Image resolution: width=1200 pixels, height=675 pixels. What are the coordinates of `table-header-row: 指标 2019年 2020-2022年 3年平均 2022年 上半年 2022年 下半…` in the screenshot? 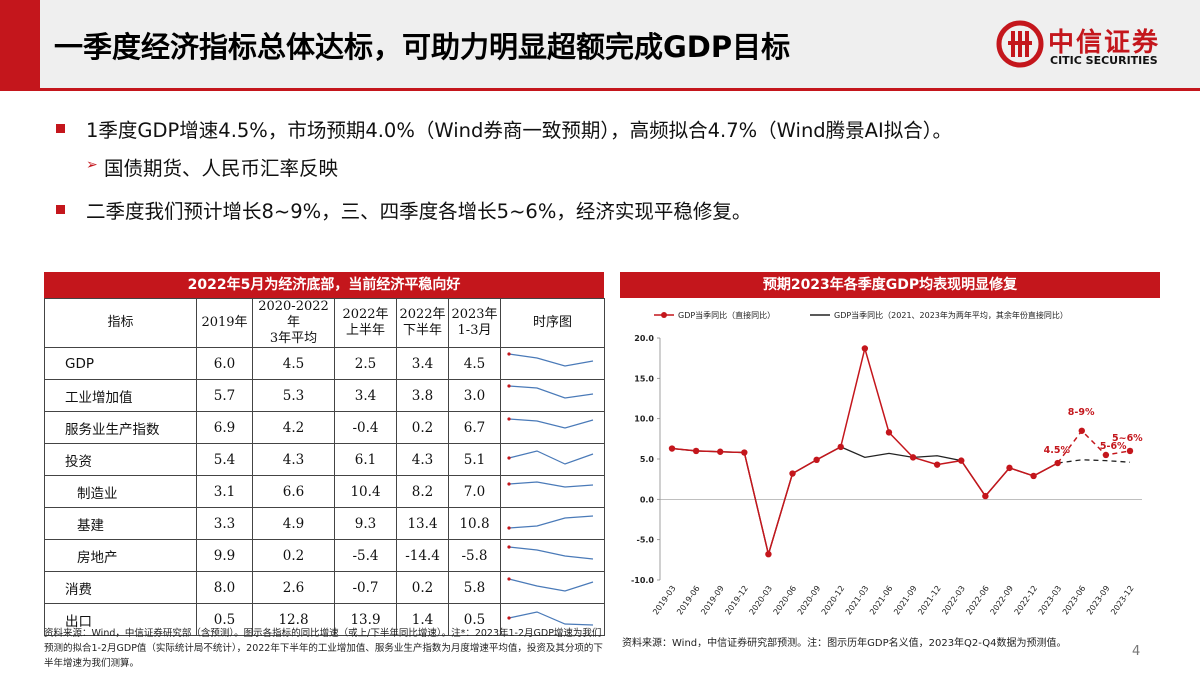 It's located at (324, 323).